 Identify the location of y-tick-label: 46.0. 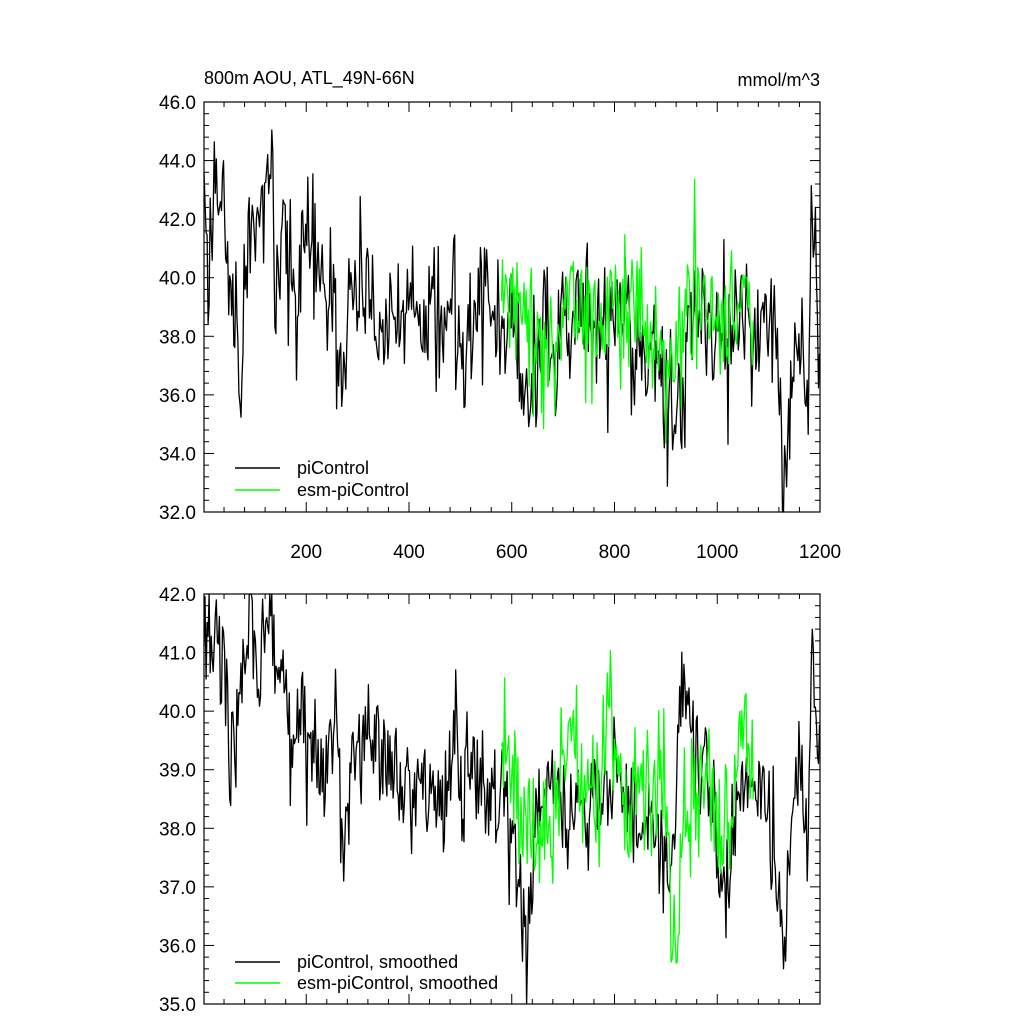
(177, 103).